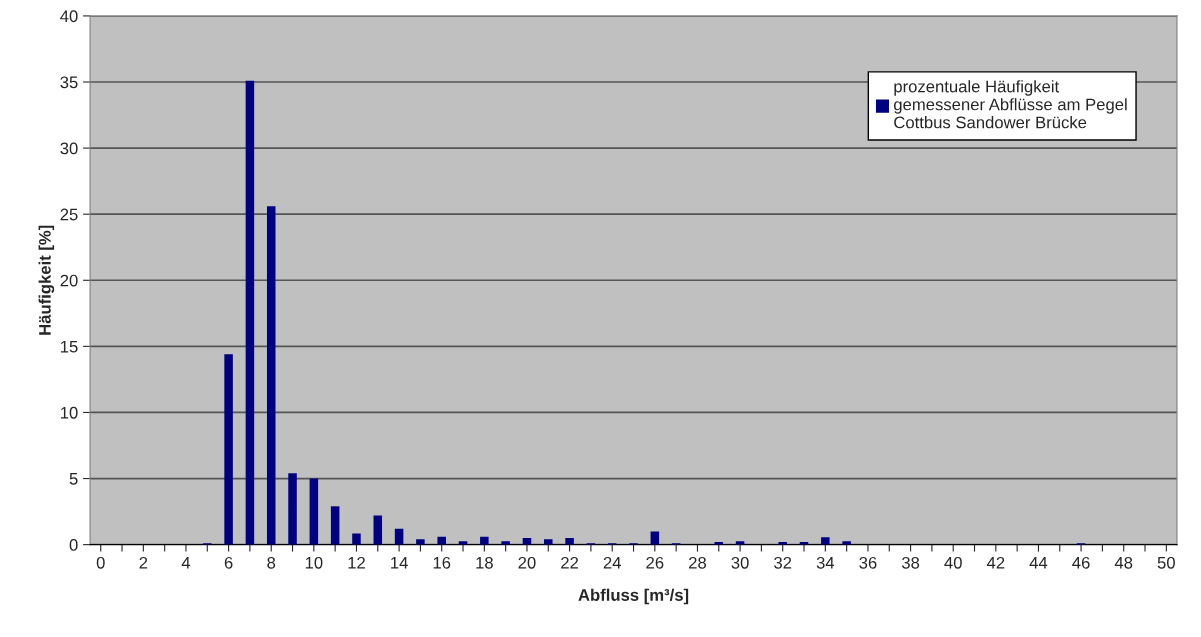 The height and width of the screenshot is (637, 1201). Describe the element at coordinates (1081, 562) in the screenshot. I see `x-tick-label: 46` at that location.